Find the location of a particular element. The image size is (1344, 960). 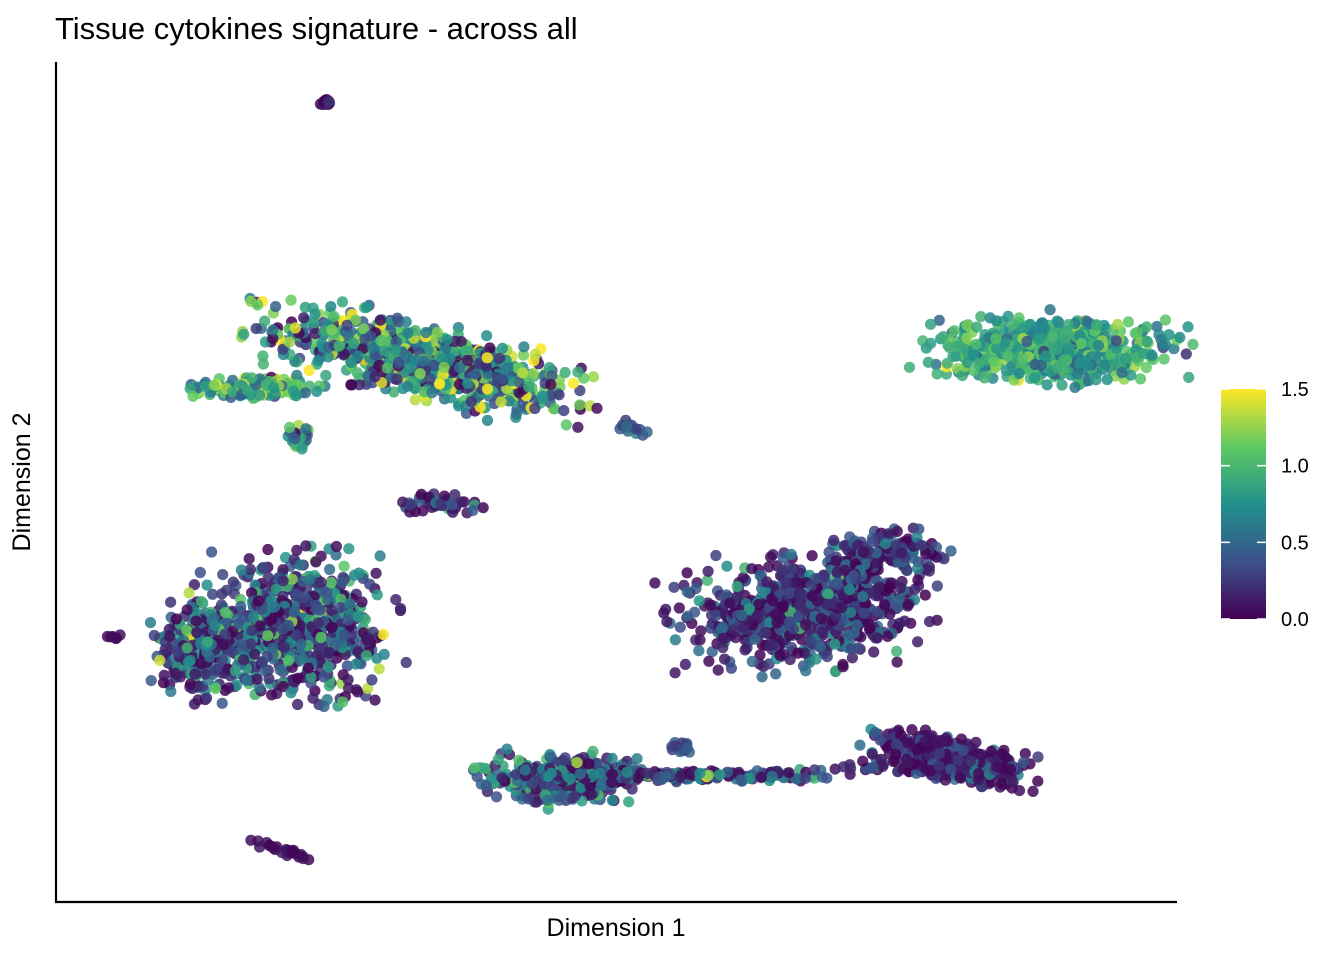

colorbar: 0.00.51.01.5 is located at coordinates (1265, 505).